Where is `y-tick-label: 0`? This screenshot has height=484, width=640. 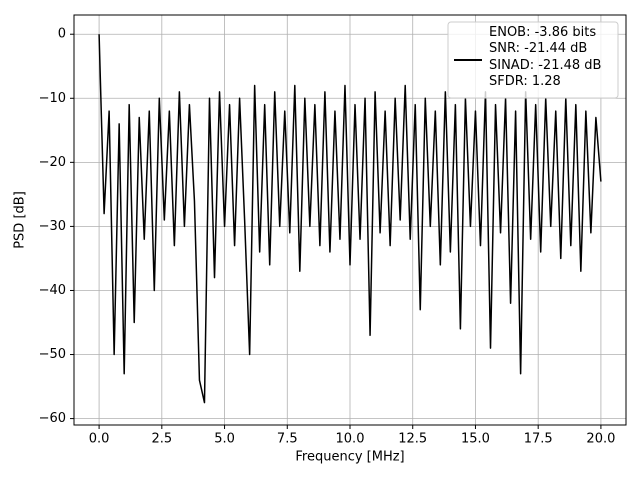
y-tick-label: 0 is located at coordinates (62, 34).